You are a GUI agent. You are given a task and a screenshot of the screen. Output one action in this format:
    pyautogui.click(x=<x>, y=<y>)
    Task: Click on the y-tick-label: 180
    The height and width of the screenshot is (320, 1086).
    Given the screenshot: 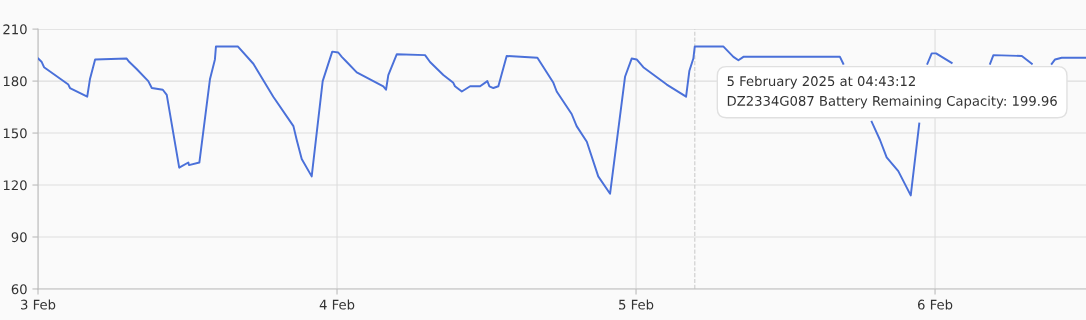 What is the action you would take?
    pyautogui.click(x=15, y=81)
    